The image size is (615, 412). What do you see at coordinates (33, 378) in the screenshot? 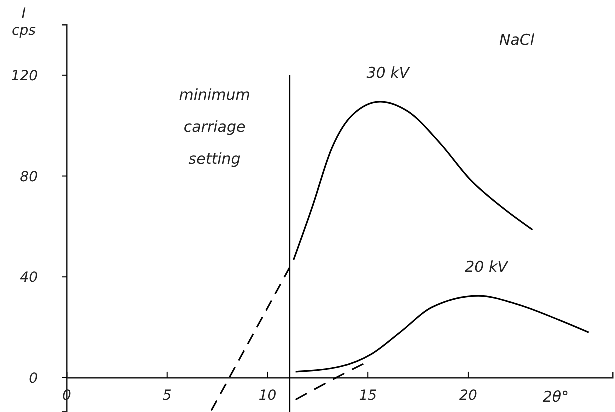
I see `y-tick-label: 0` at bounding box center [33, 378].